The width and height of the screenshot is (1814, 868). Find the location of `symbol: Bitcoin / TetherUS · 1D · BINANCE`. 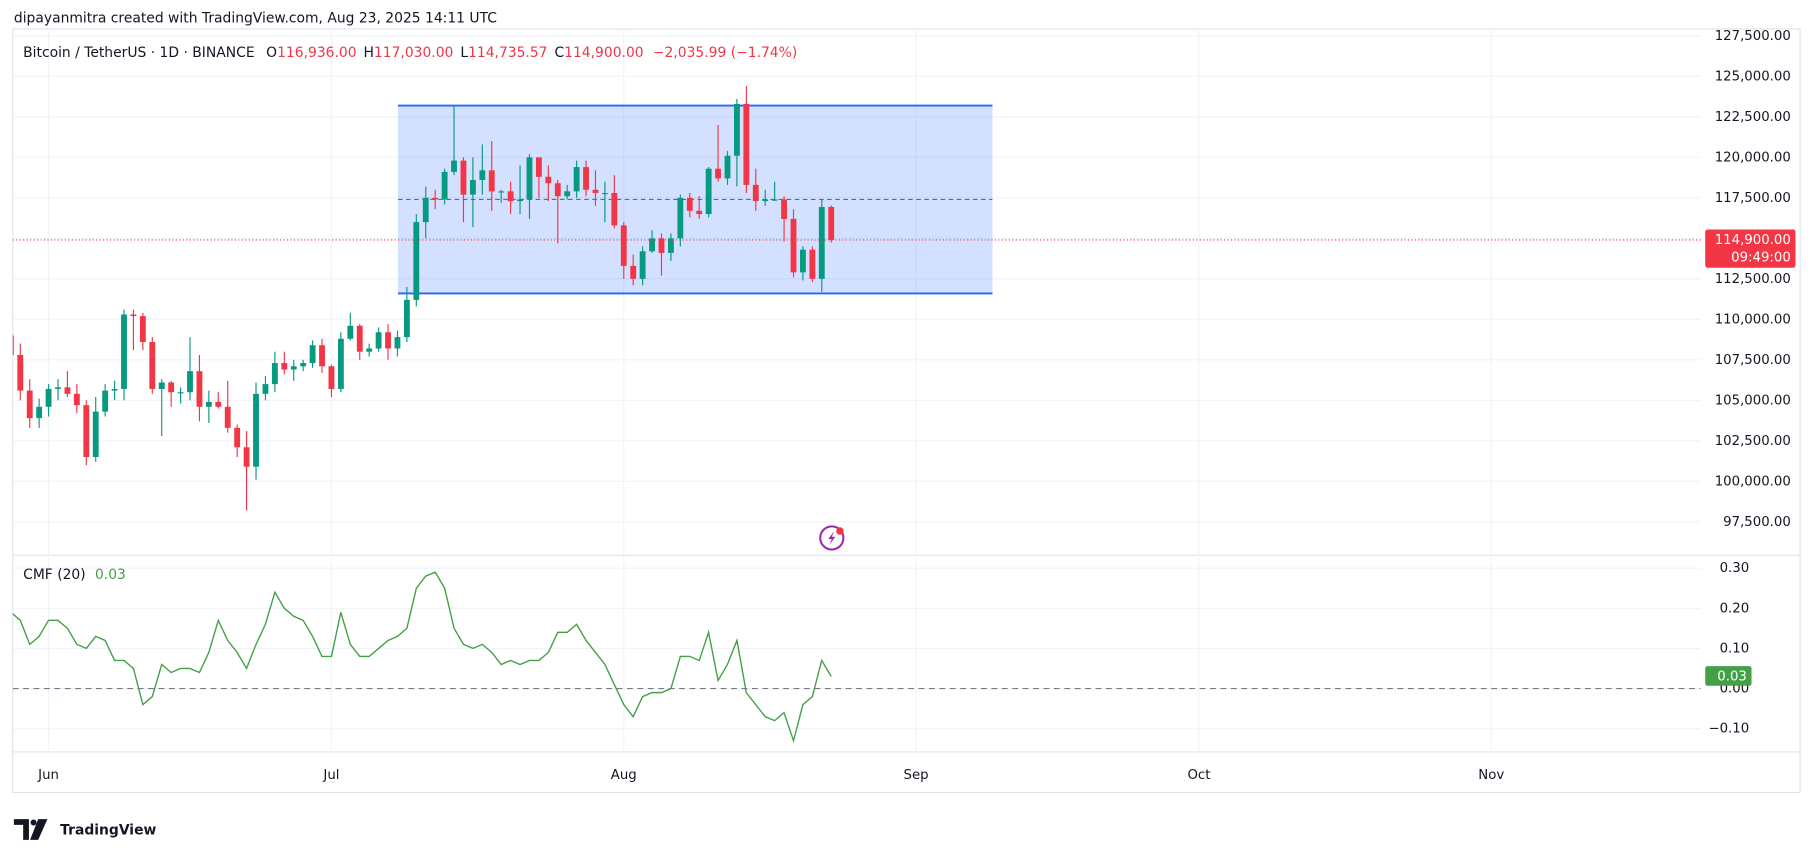

symbol: Bitcoin / TetherUS · 1D · BINANCE is located at coordinates (138, 53).